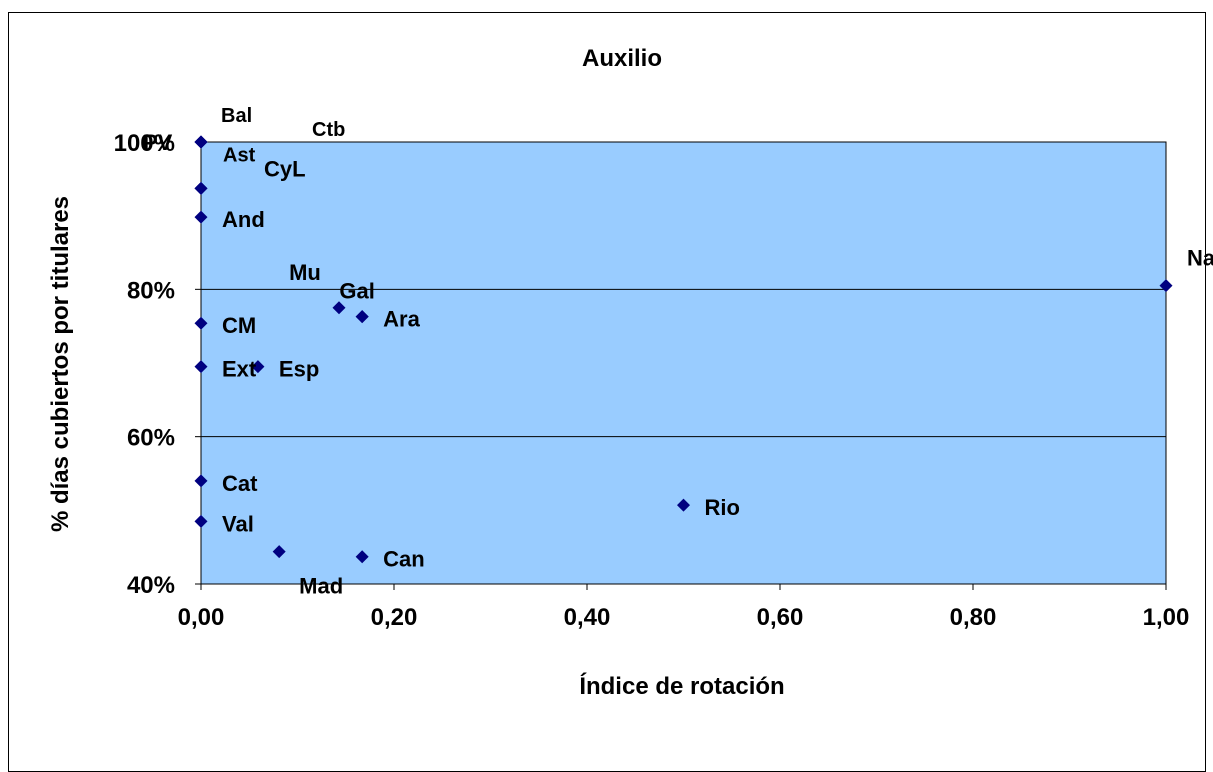 The height and width of the screenshot is (772, 1213). I want to click on data-point-rio, so click(683, 505).